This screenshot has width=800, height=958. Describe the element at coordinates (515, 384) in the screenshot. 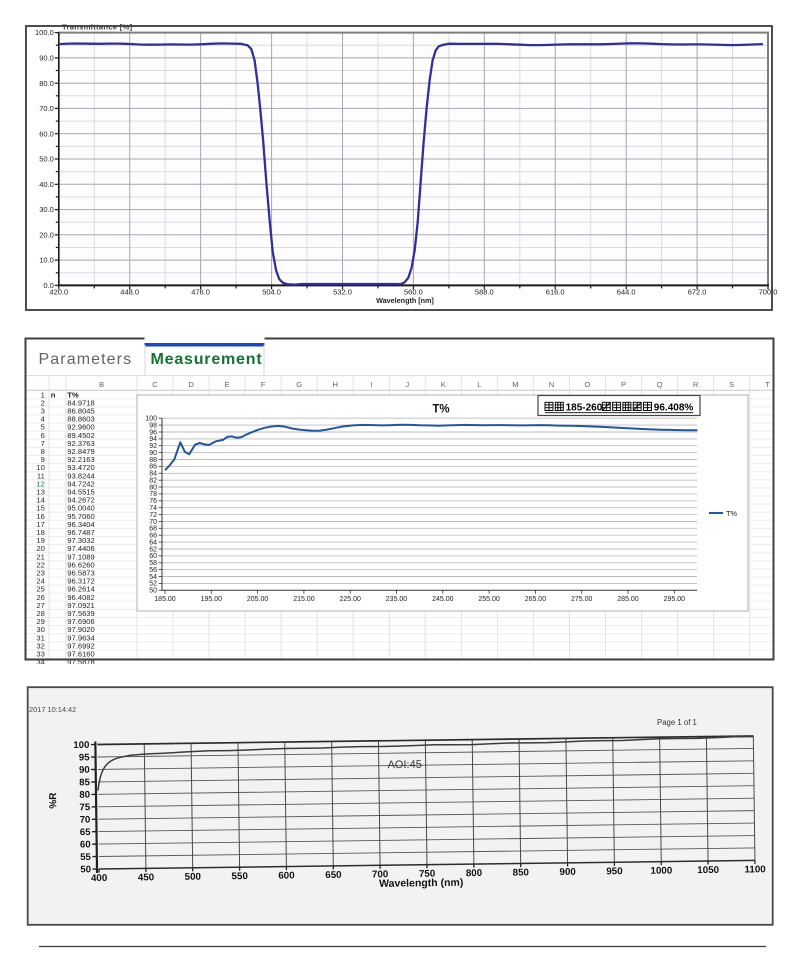

I see `svg-text: M` at that location.